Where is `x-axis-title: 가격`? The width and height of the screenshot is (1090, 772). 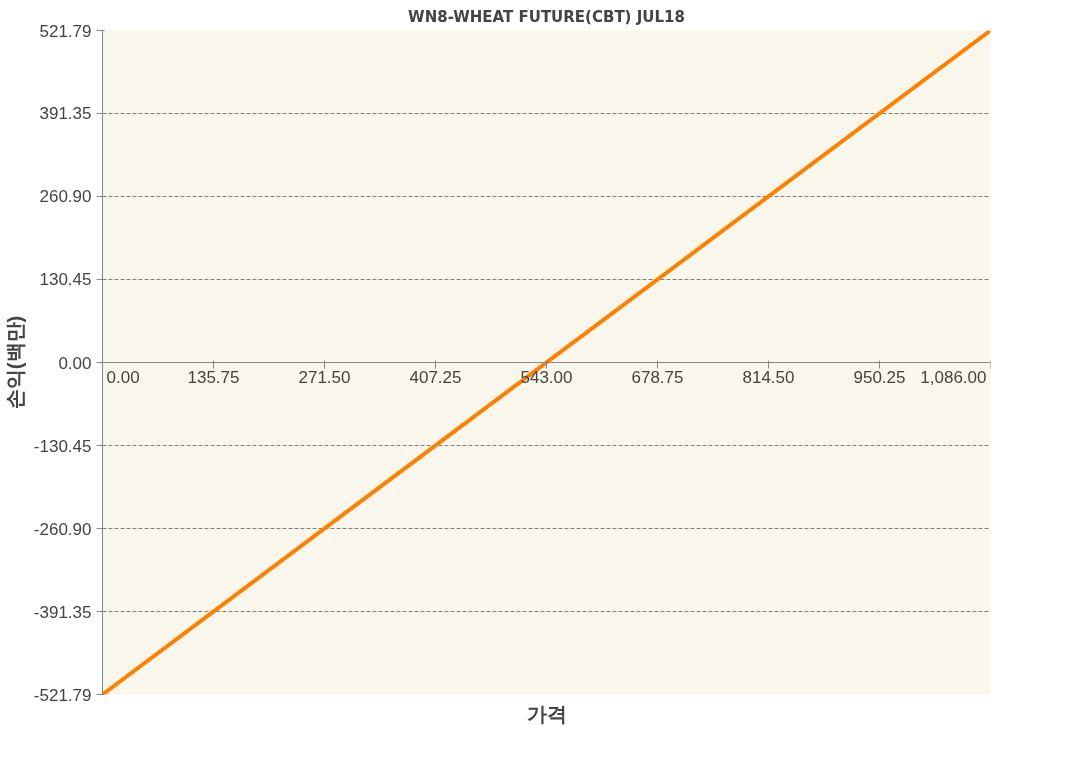 x-axis-title: 가격 is located at coordinates (546, 713).